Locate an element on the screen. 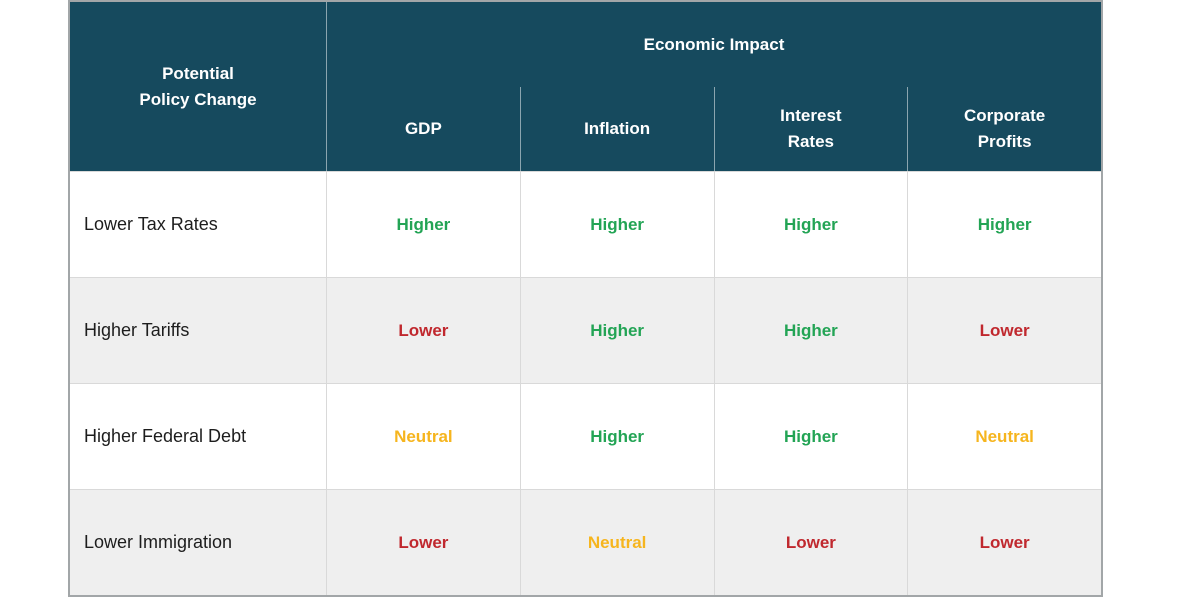 Image resolution: width=1200 pixels, height=600 pixels. policy-column-header: Potential Policy Change is located at coordinates (198, 86).